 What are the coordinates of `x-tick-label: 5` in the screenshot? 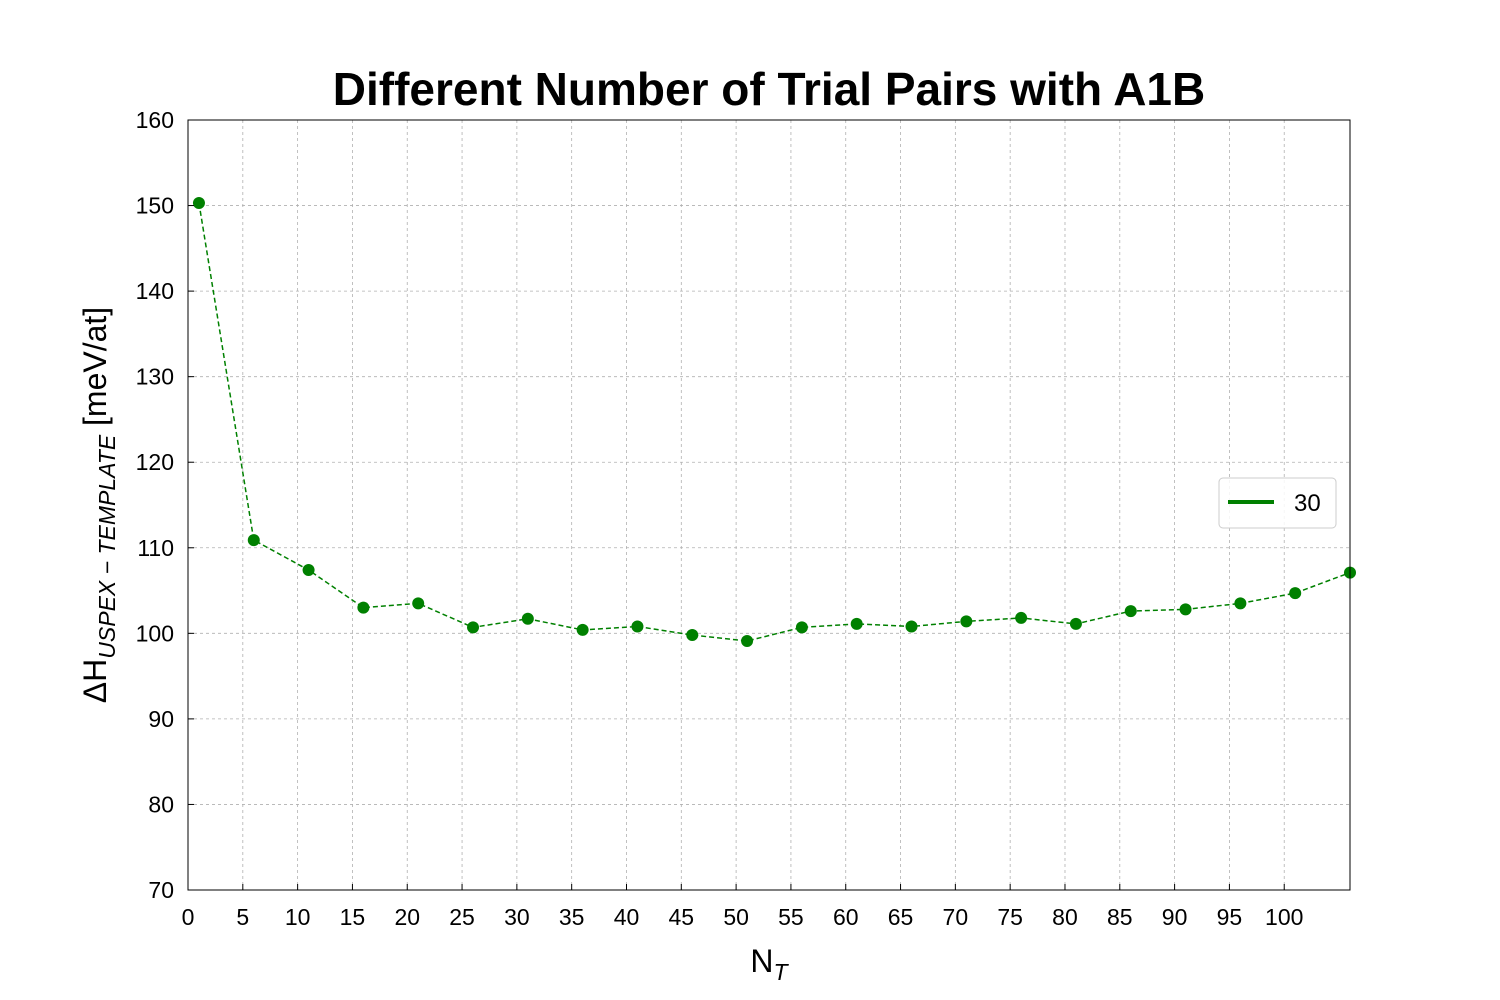 It's located at (242, 917).